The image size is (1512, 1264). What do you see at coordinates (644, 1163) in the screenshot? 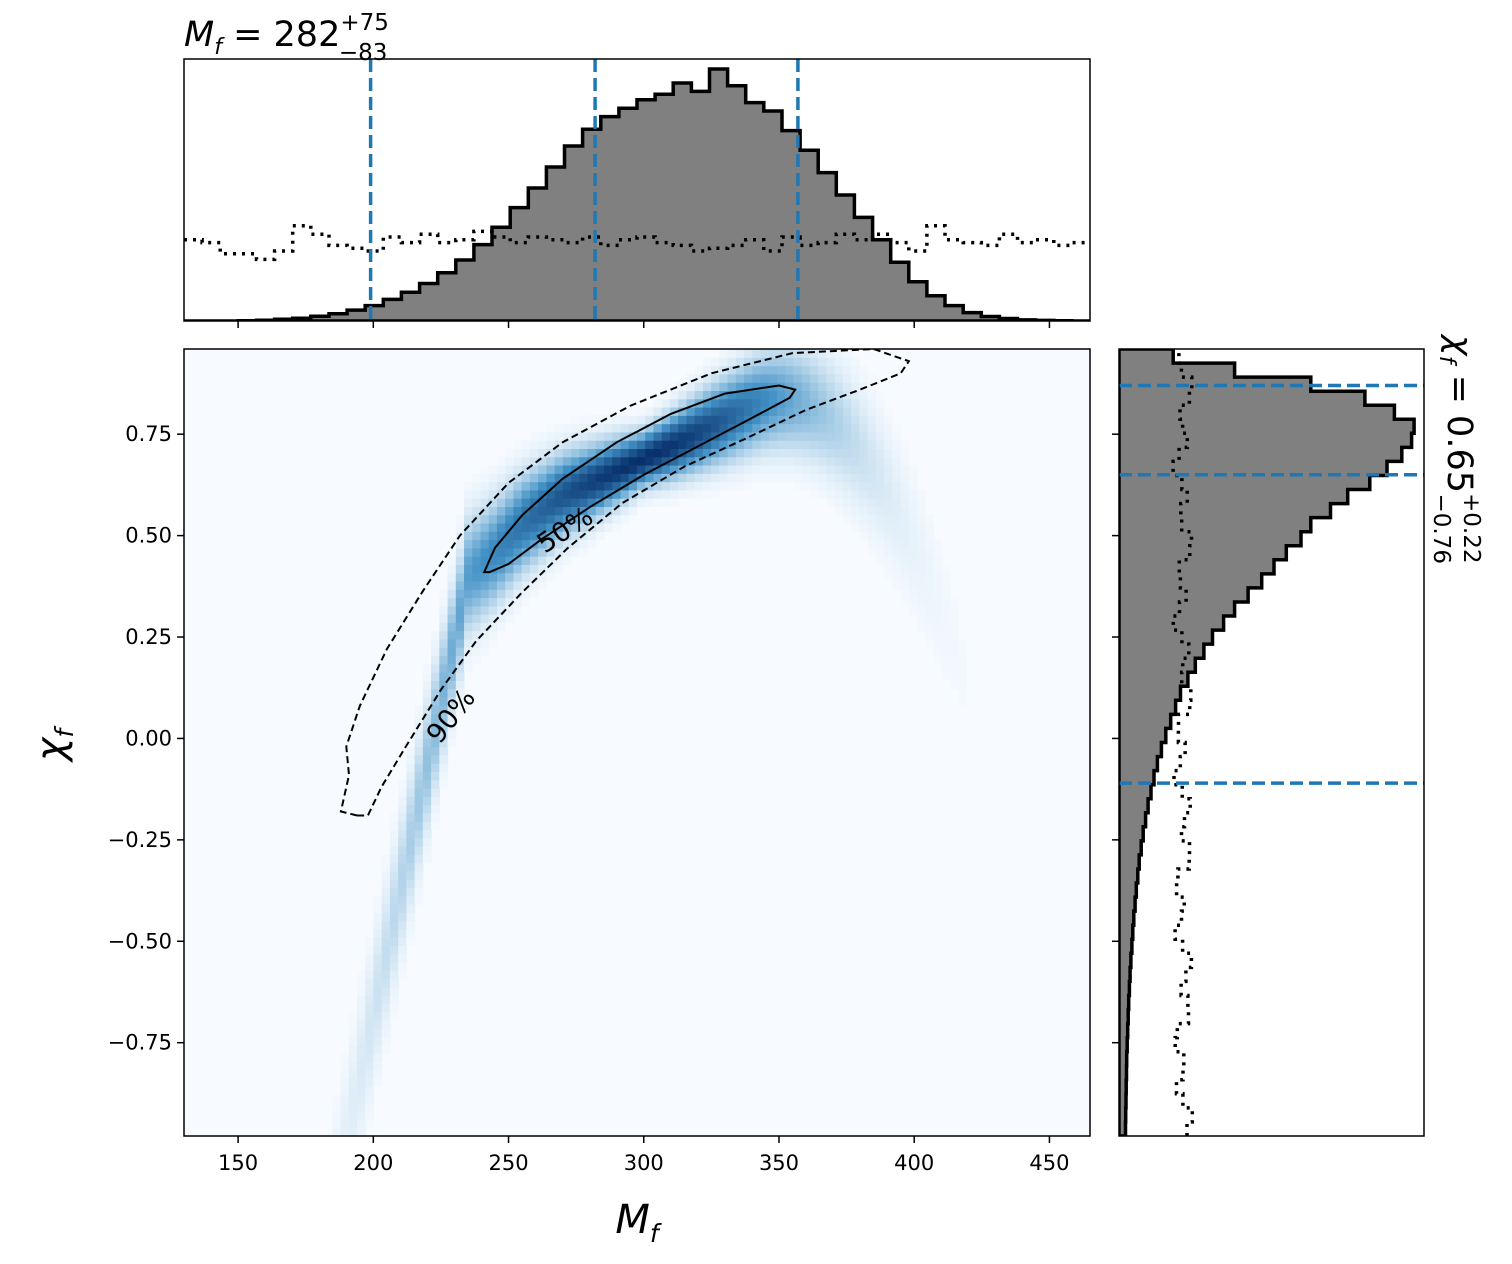
I see `x-tick-label: 300` at bounding box center [644, 1163].